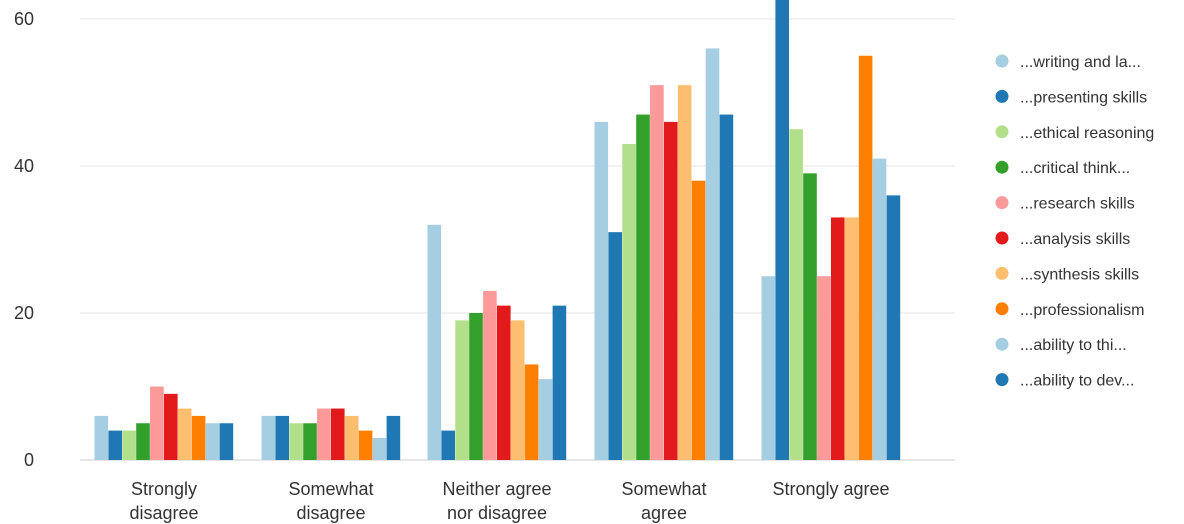 The height and width of the screenshot is (524, 1184). What do you see at coordinates (29, 460) in the screenshot?
I see `y-tick-label: 0` at bounding box center [29, 460].